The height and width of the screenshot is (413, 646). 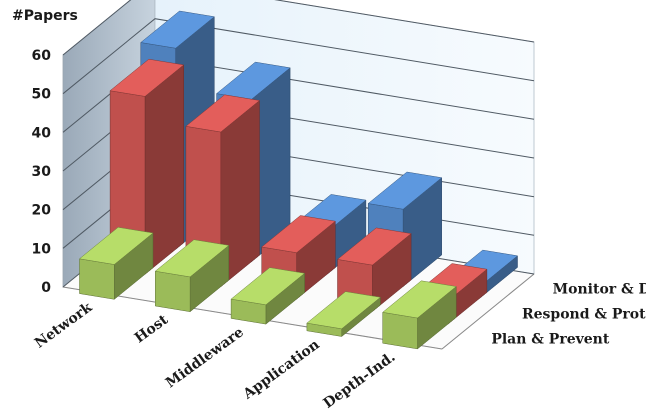 What do you see at coordinates (42, 95) in the screenshot?
I see `y-tick-label: 50` at bounding box center [42, 95].